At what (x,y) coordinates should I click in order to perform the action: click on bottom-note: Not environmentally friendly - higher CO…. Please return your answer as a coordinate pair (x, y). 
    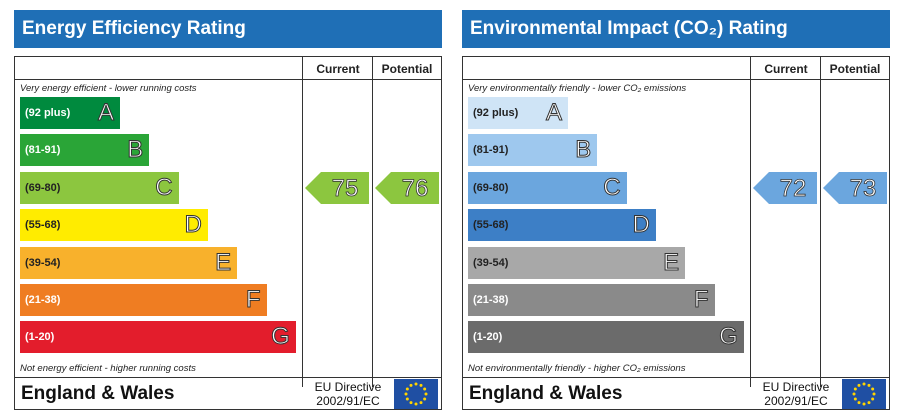
    Looking at the image, I should click on (577, 368).